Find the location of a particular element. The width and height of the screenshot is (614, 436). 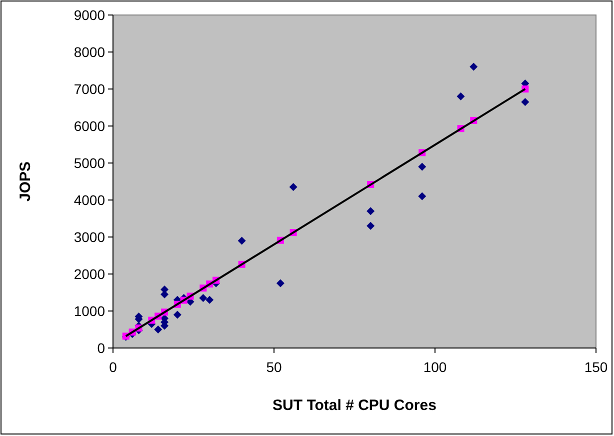

y-tick-label: 2000 is located at coordinates (90, 274).